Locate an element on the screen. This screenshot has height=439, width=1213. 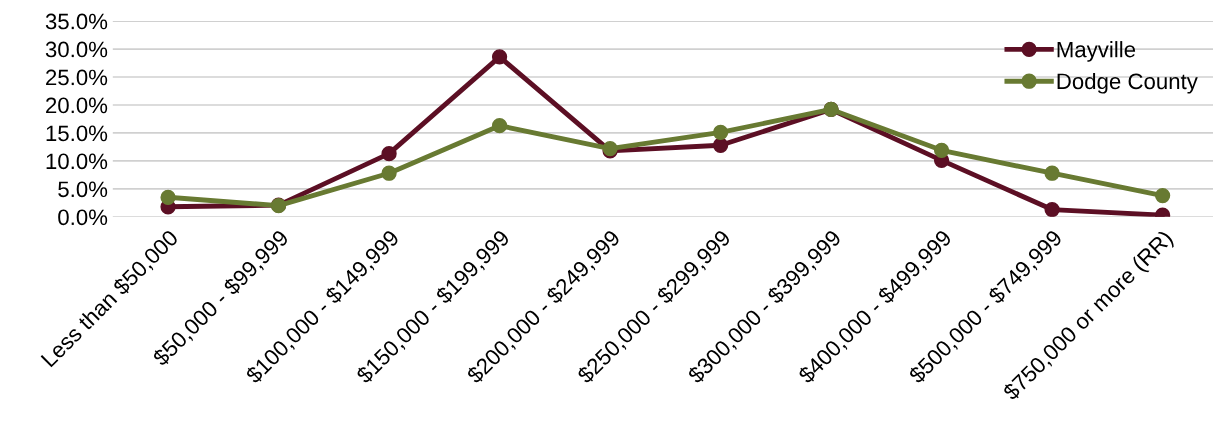
y-tick-label: 10.0% is located at coordinates (77, 161).